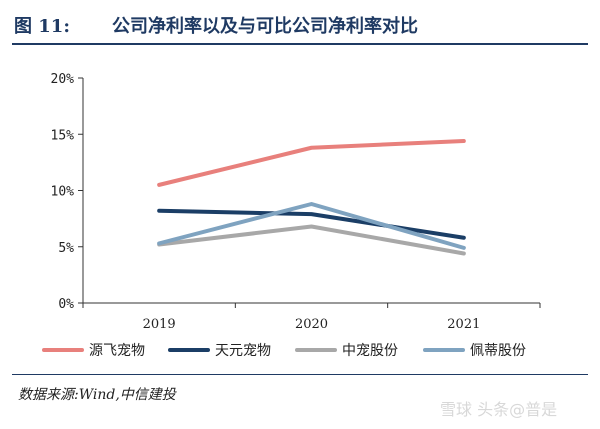 Image resolution: width=600 pixels, height=429 pixels. I want to click on watermark: 雪球 头条@普是, so click(499, 409).